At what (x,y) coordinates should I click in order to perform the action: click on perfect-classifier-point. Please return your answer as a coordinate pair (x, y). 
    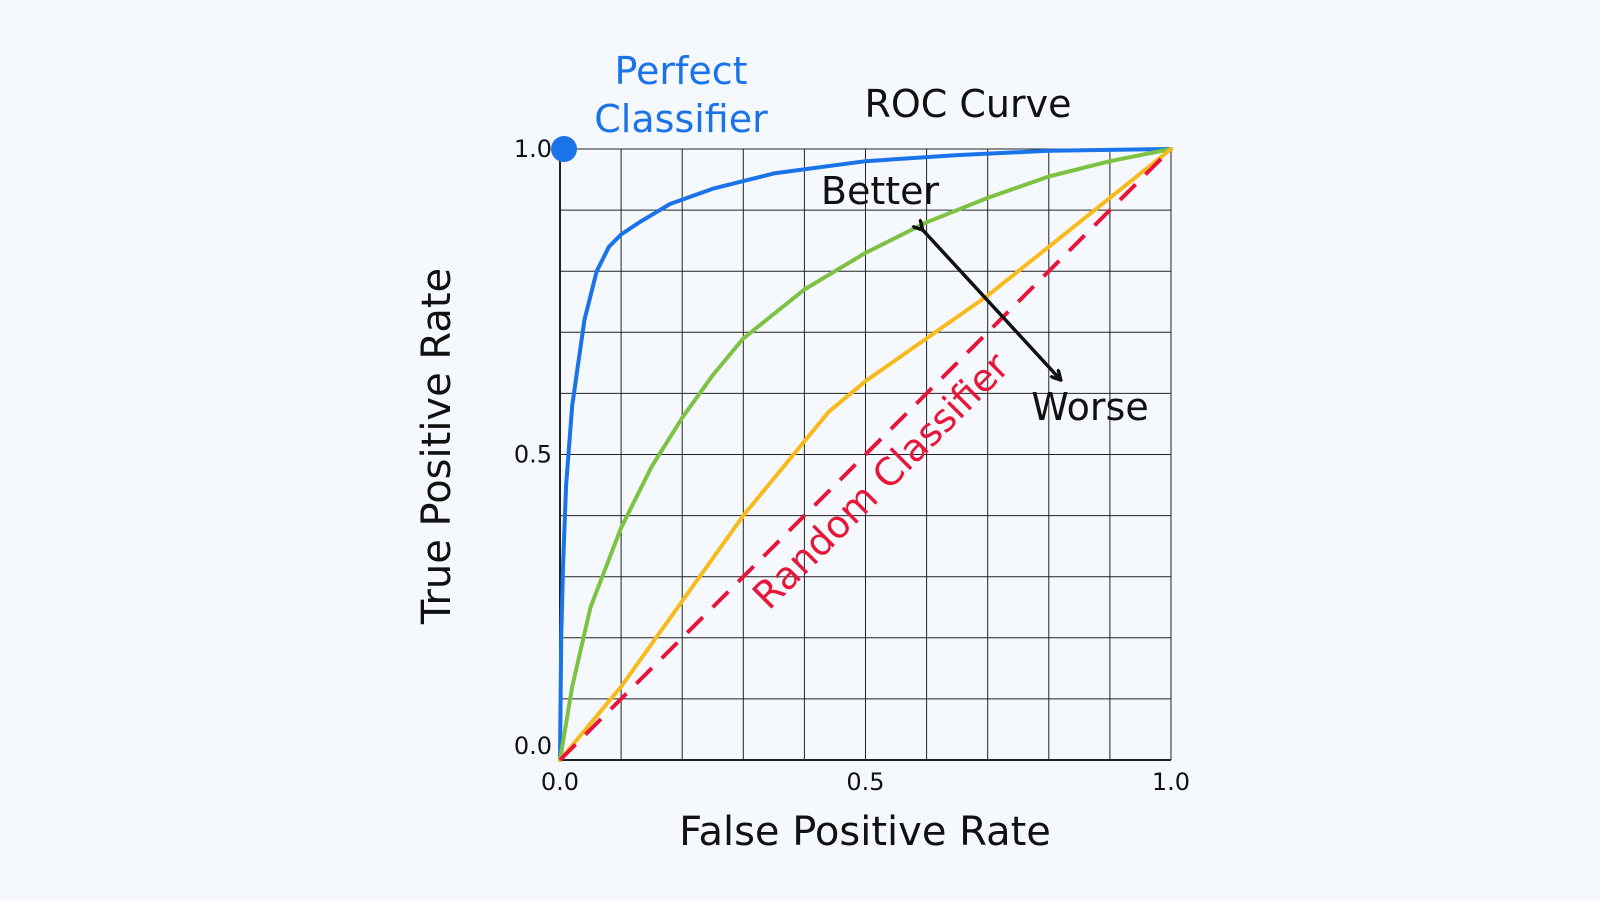
    Looking at the image, I should click on (564, 149).